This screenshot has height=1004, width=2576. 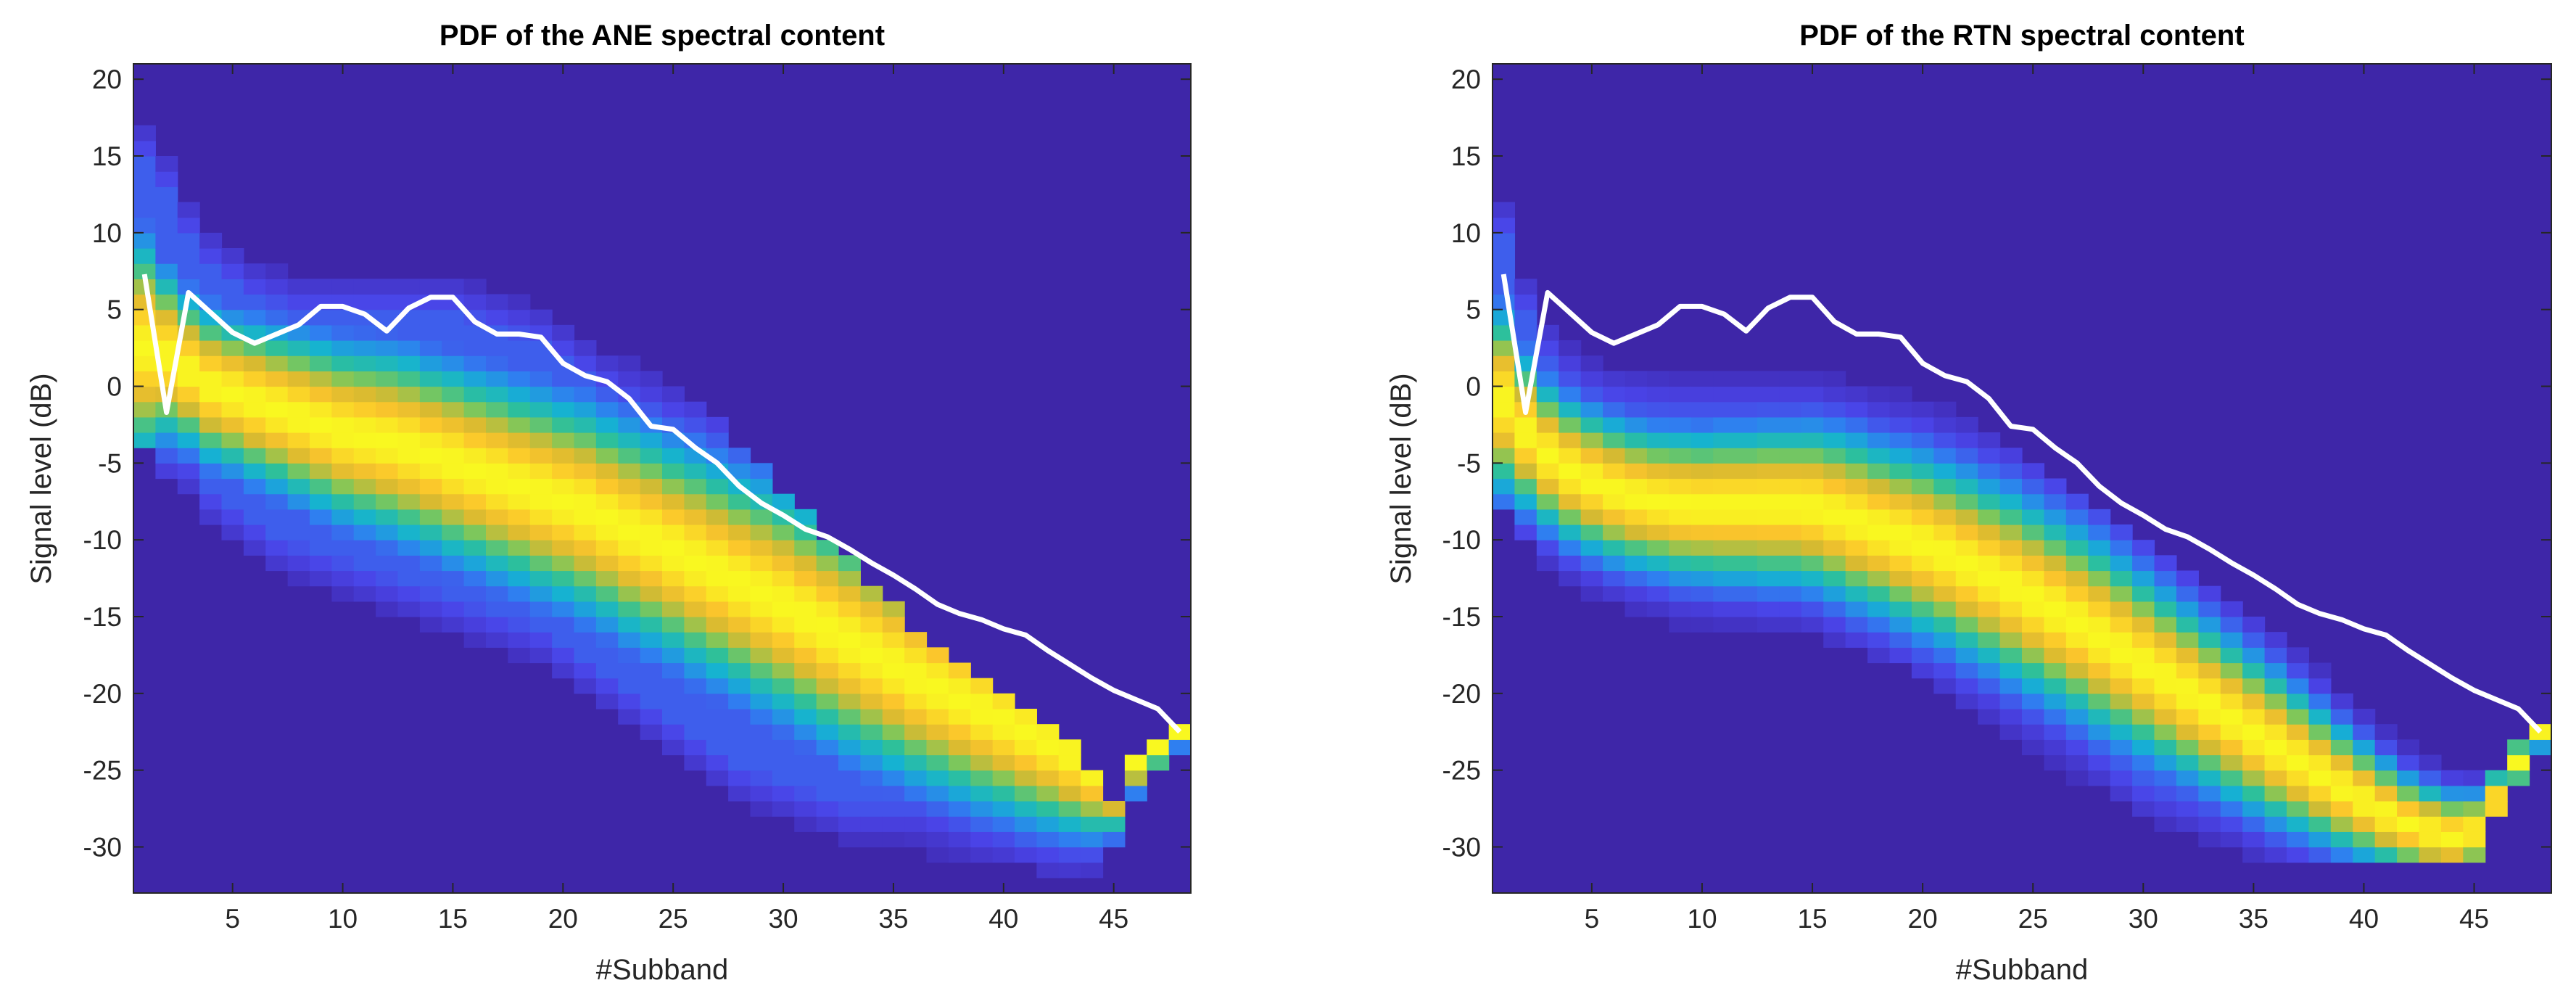 What do you see at coordinates (2474, 919) in the screenshot?
I see `x-tick-label: 45` at bounding box center [2474, 919].